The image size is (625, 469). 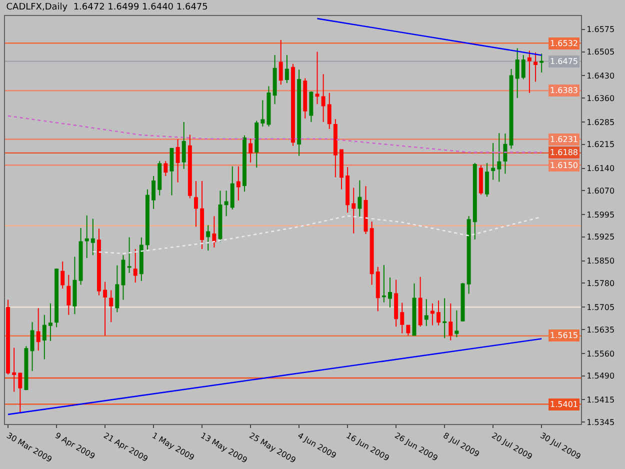 What do you see at coordinates (600, 353) in the screenshot?
I see `y-tick-label: 1.5560` at bounding box center [600, 353].